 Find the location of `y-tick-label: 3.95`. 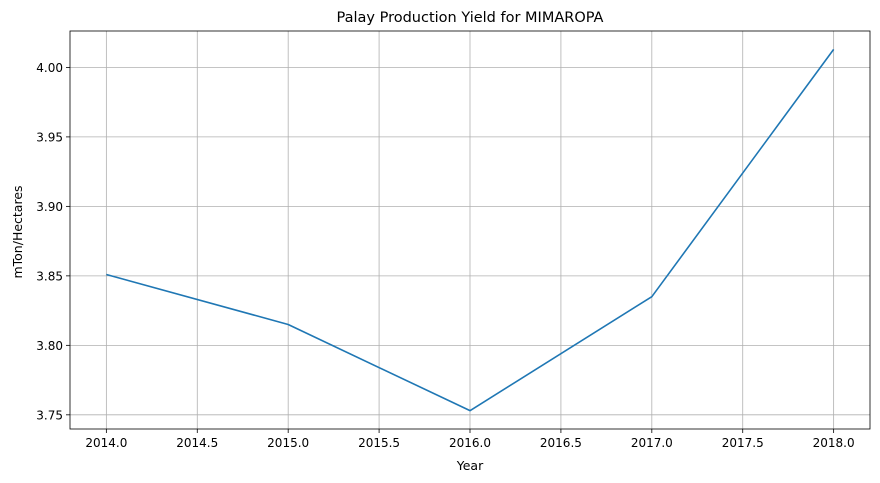

y-tick-label: 3.95 is located at coordinates (49, 137).